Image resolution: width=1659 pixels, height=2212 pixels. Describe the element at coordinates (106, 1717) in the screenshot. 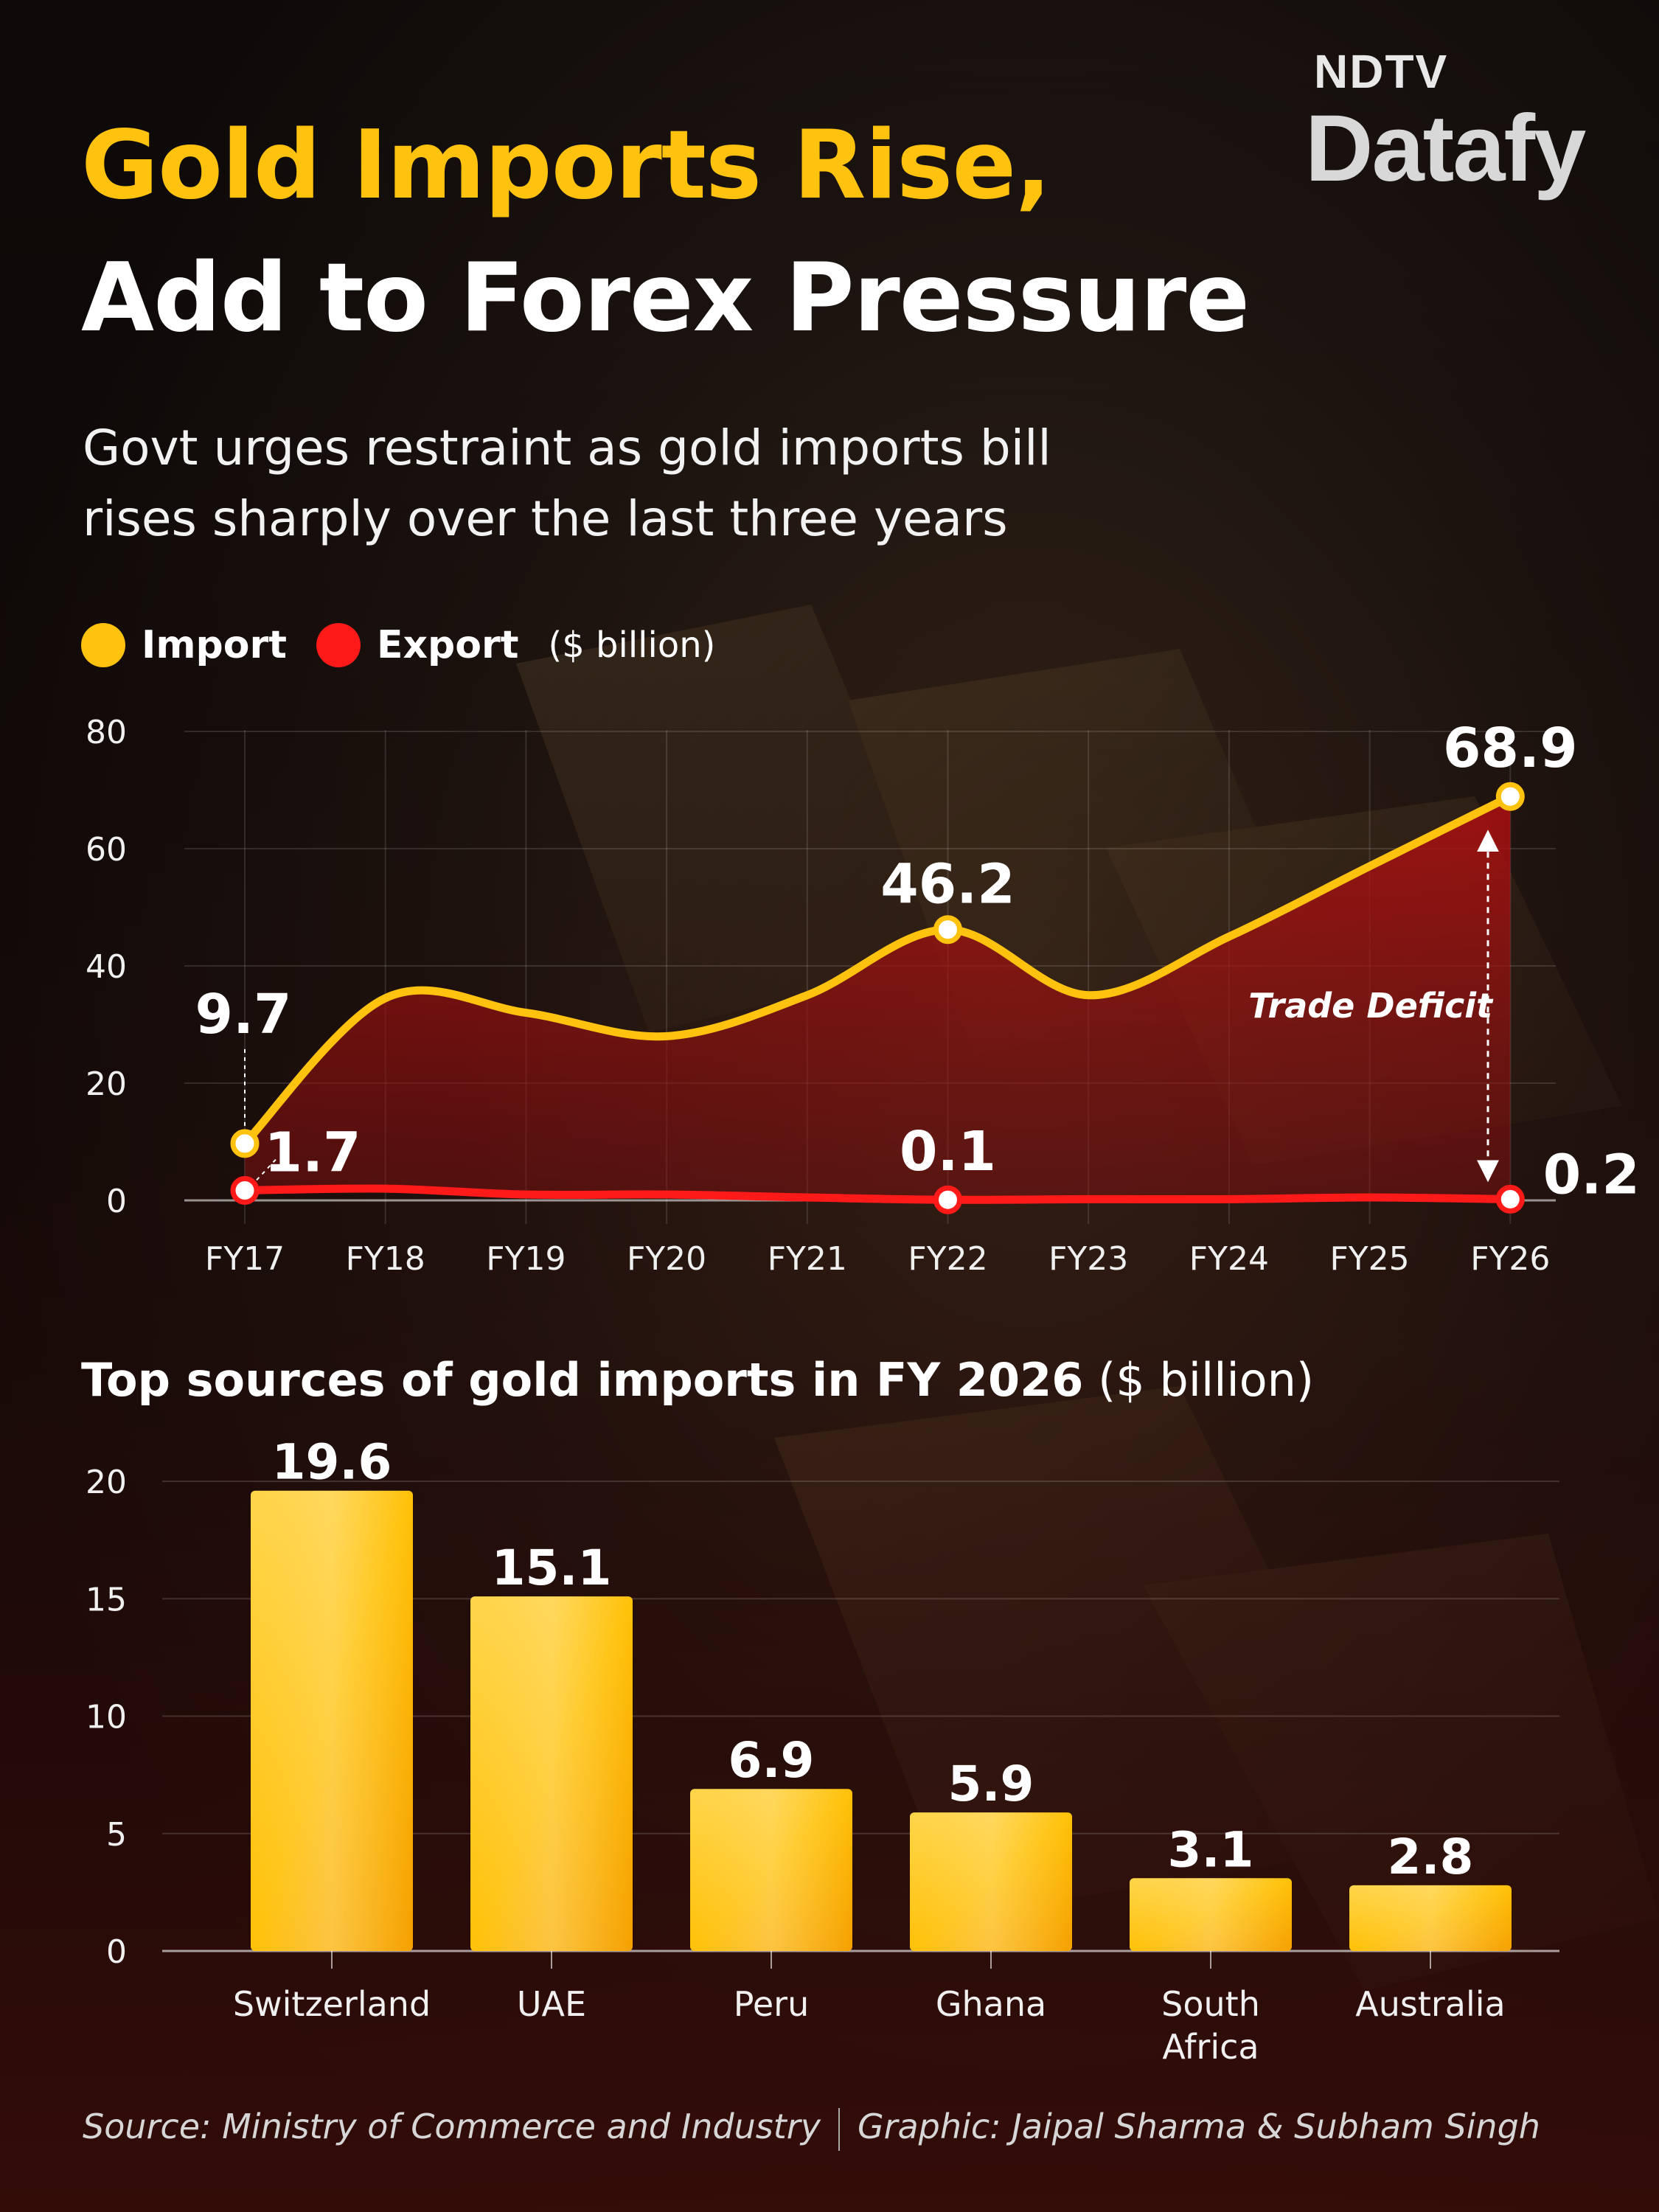

I see `y-tick-label: 10` at that location.